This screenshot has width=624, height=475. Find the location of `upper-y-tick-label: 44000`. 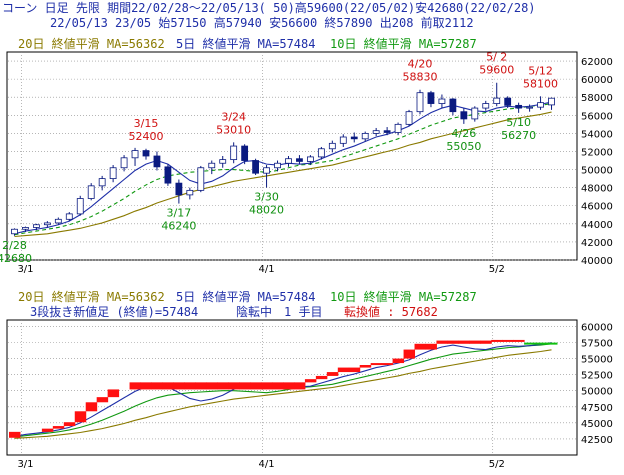

upper-y-tick-label: 44000 is located at coordinates (597, 225).